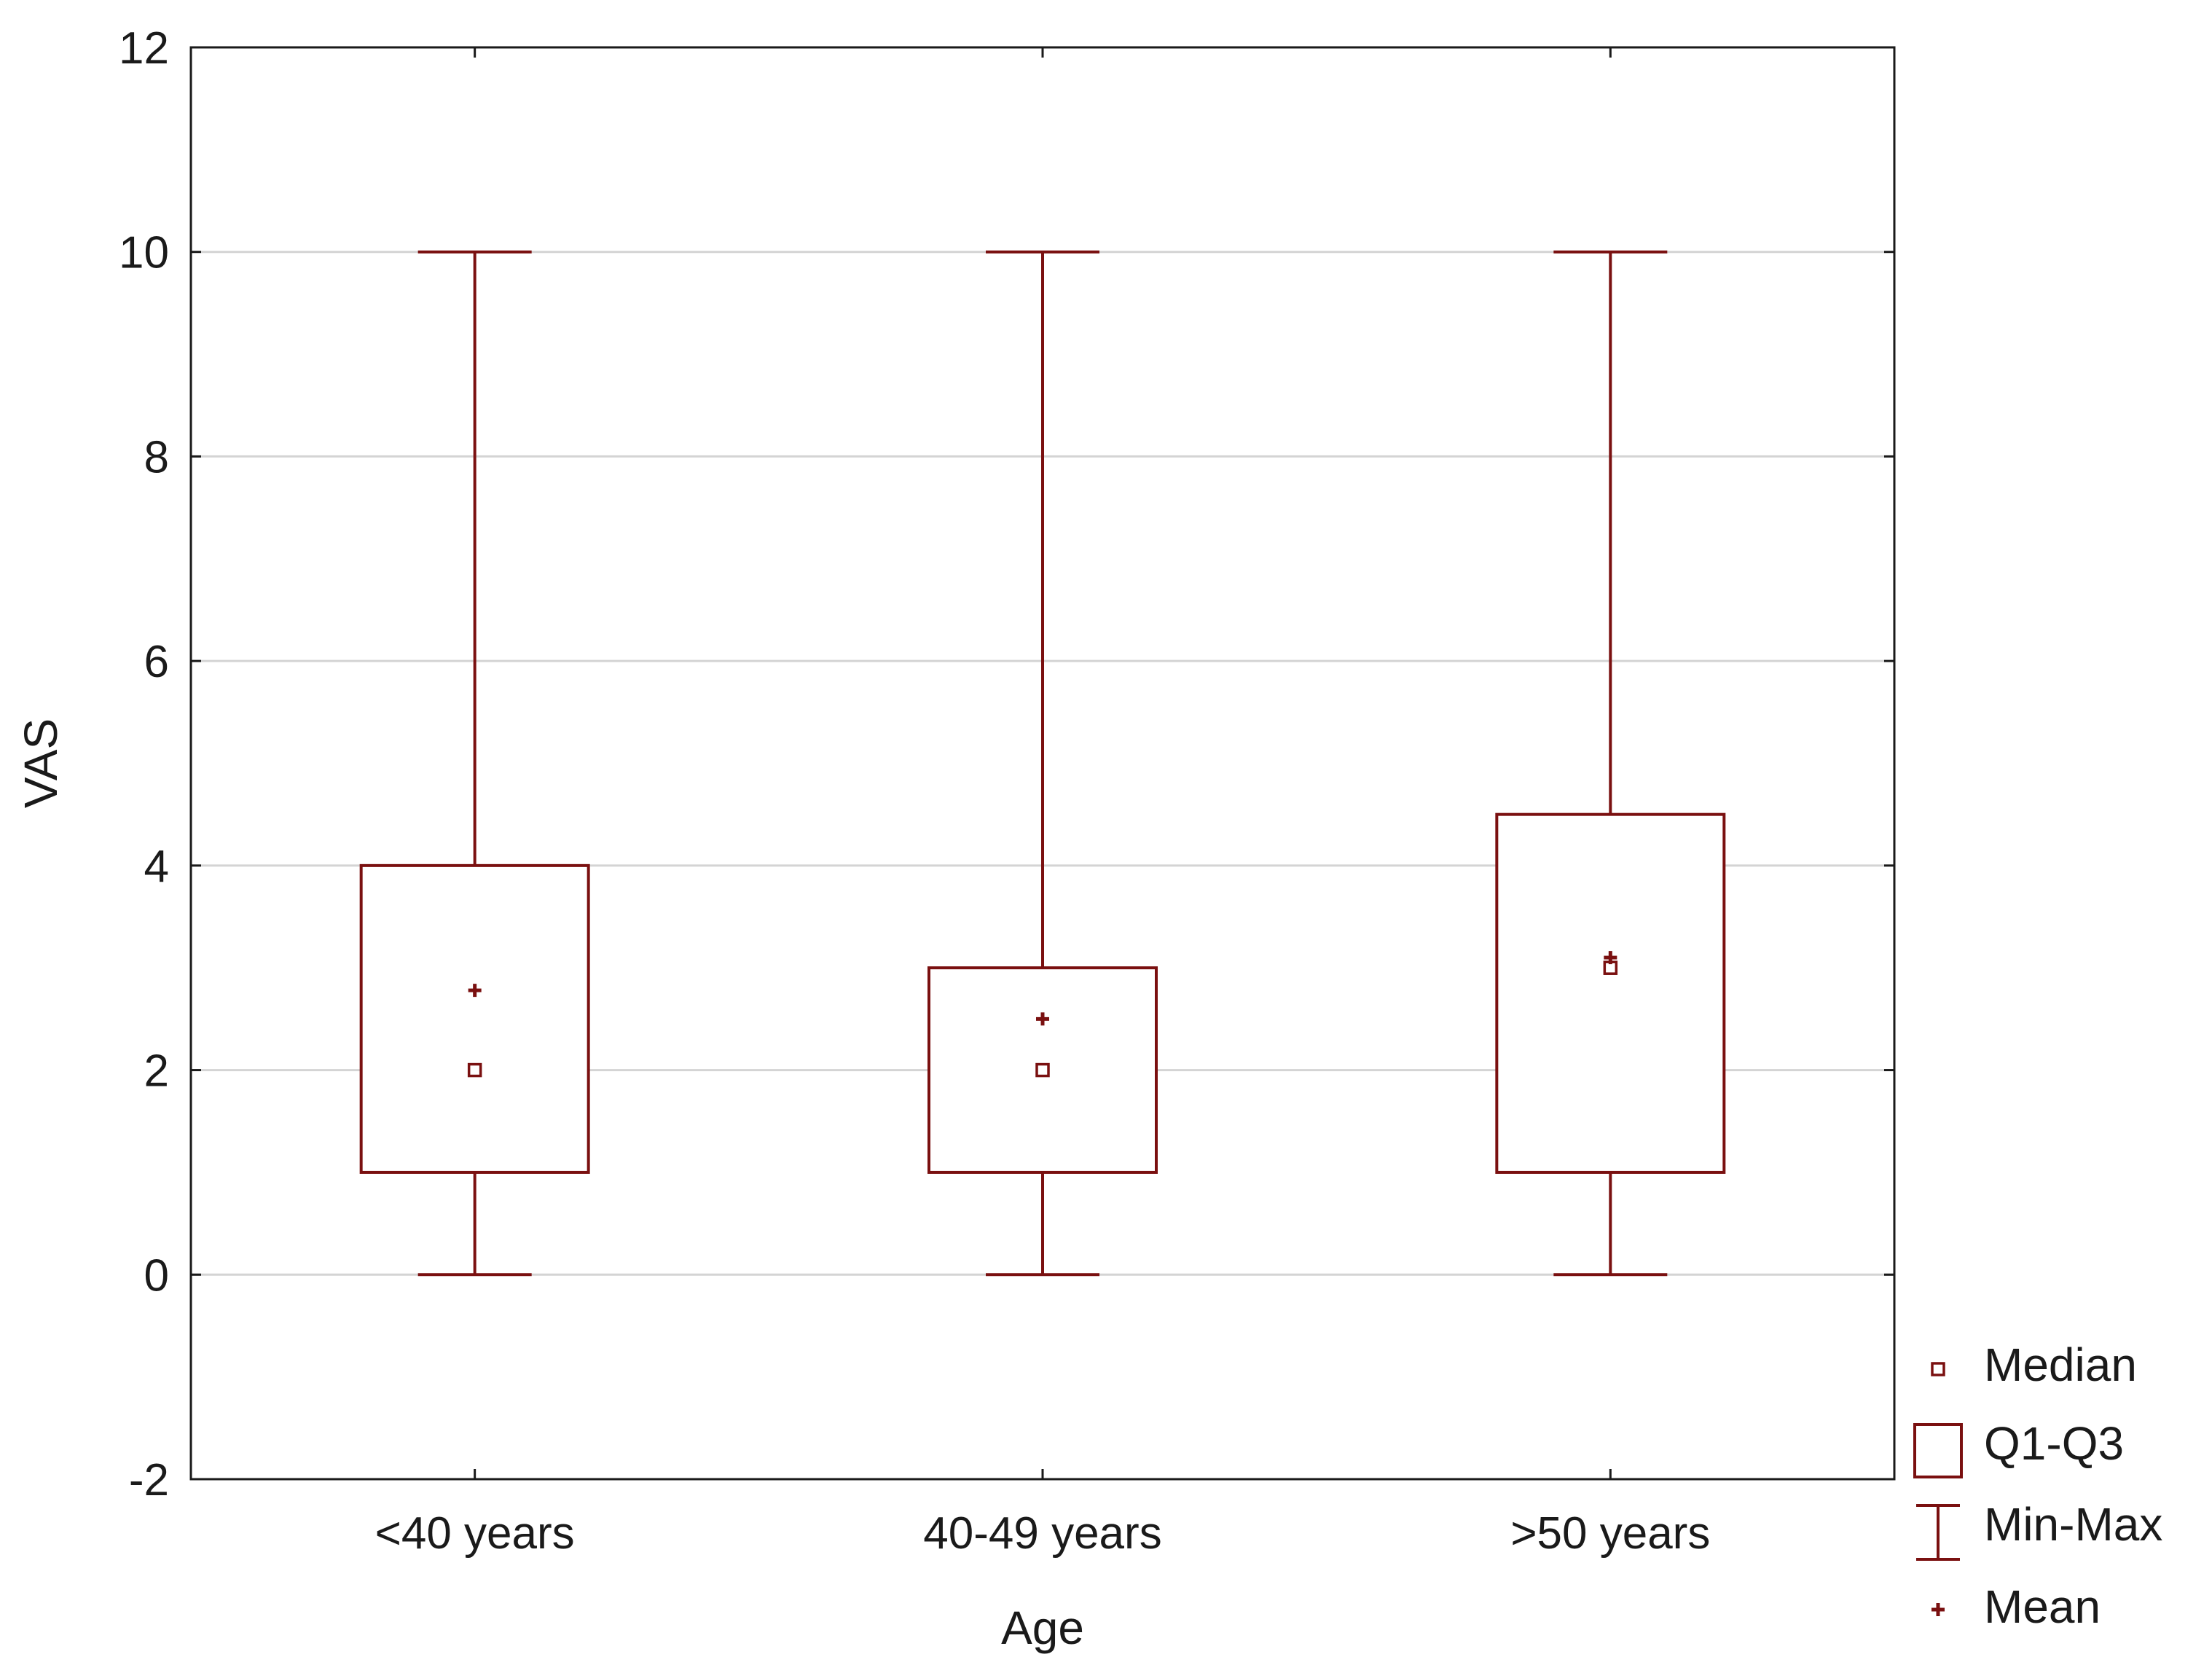  What do you see at coordinates (1938, 1450) in the screenshot?
I see `legend-box-swatch` at bounding box center [1938, 1450].